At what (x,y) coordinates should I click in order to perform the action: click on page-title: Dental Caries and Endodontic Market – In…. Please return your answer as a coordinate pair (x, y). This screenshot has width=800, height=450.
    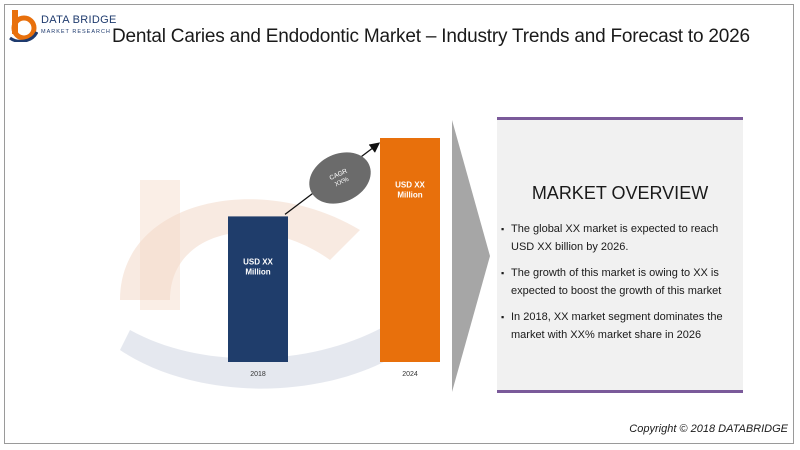
    Looking at the image, I should click on (431, 36).